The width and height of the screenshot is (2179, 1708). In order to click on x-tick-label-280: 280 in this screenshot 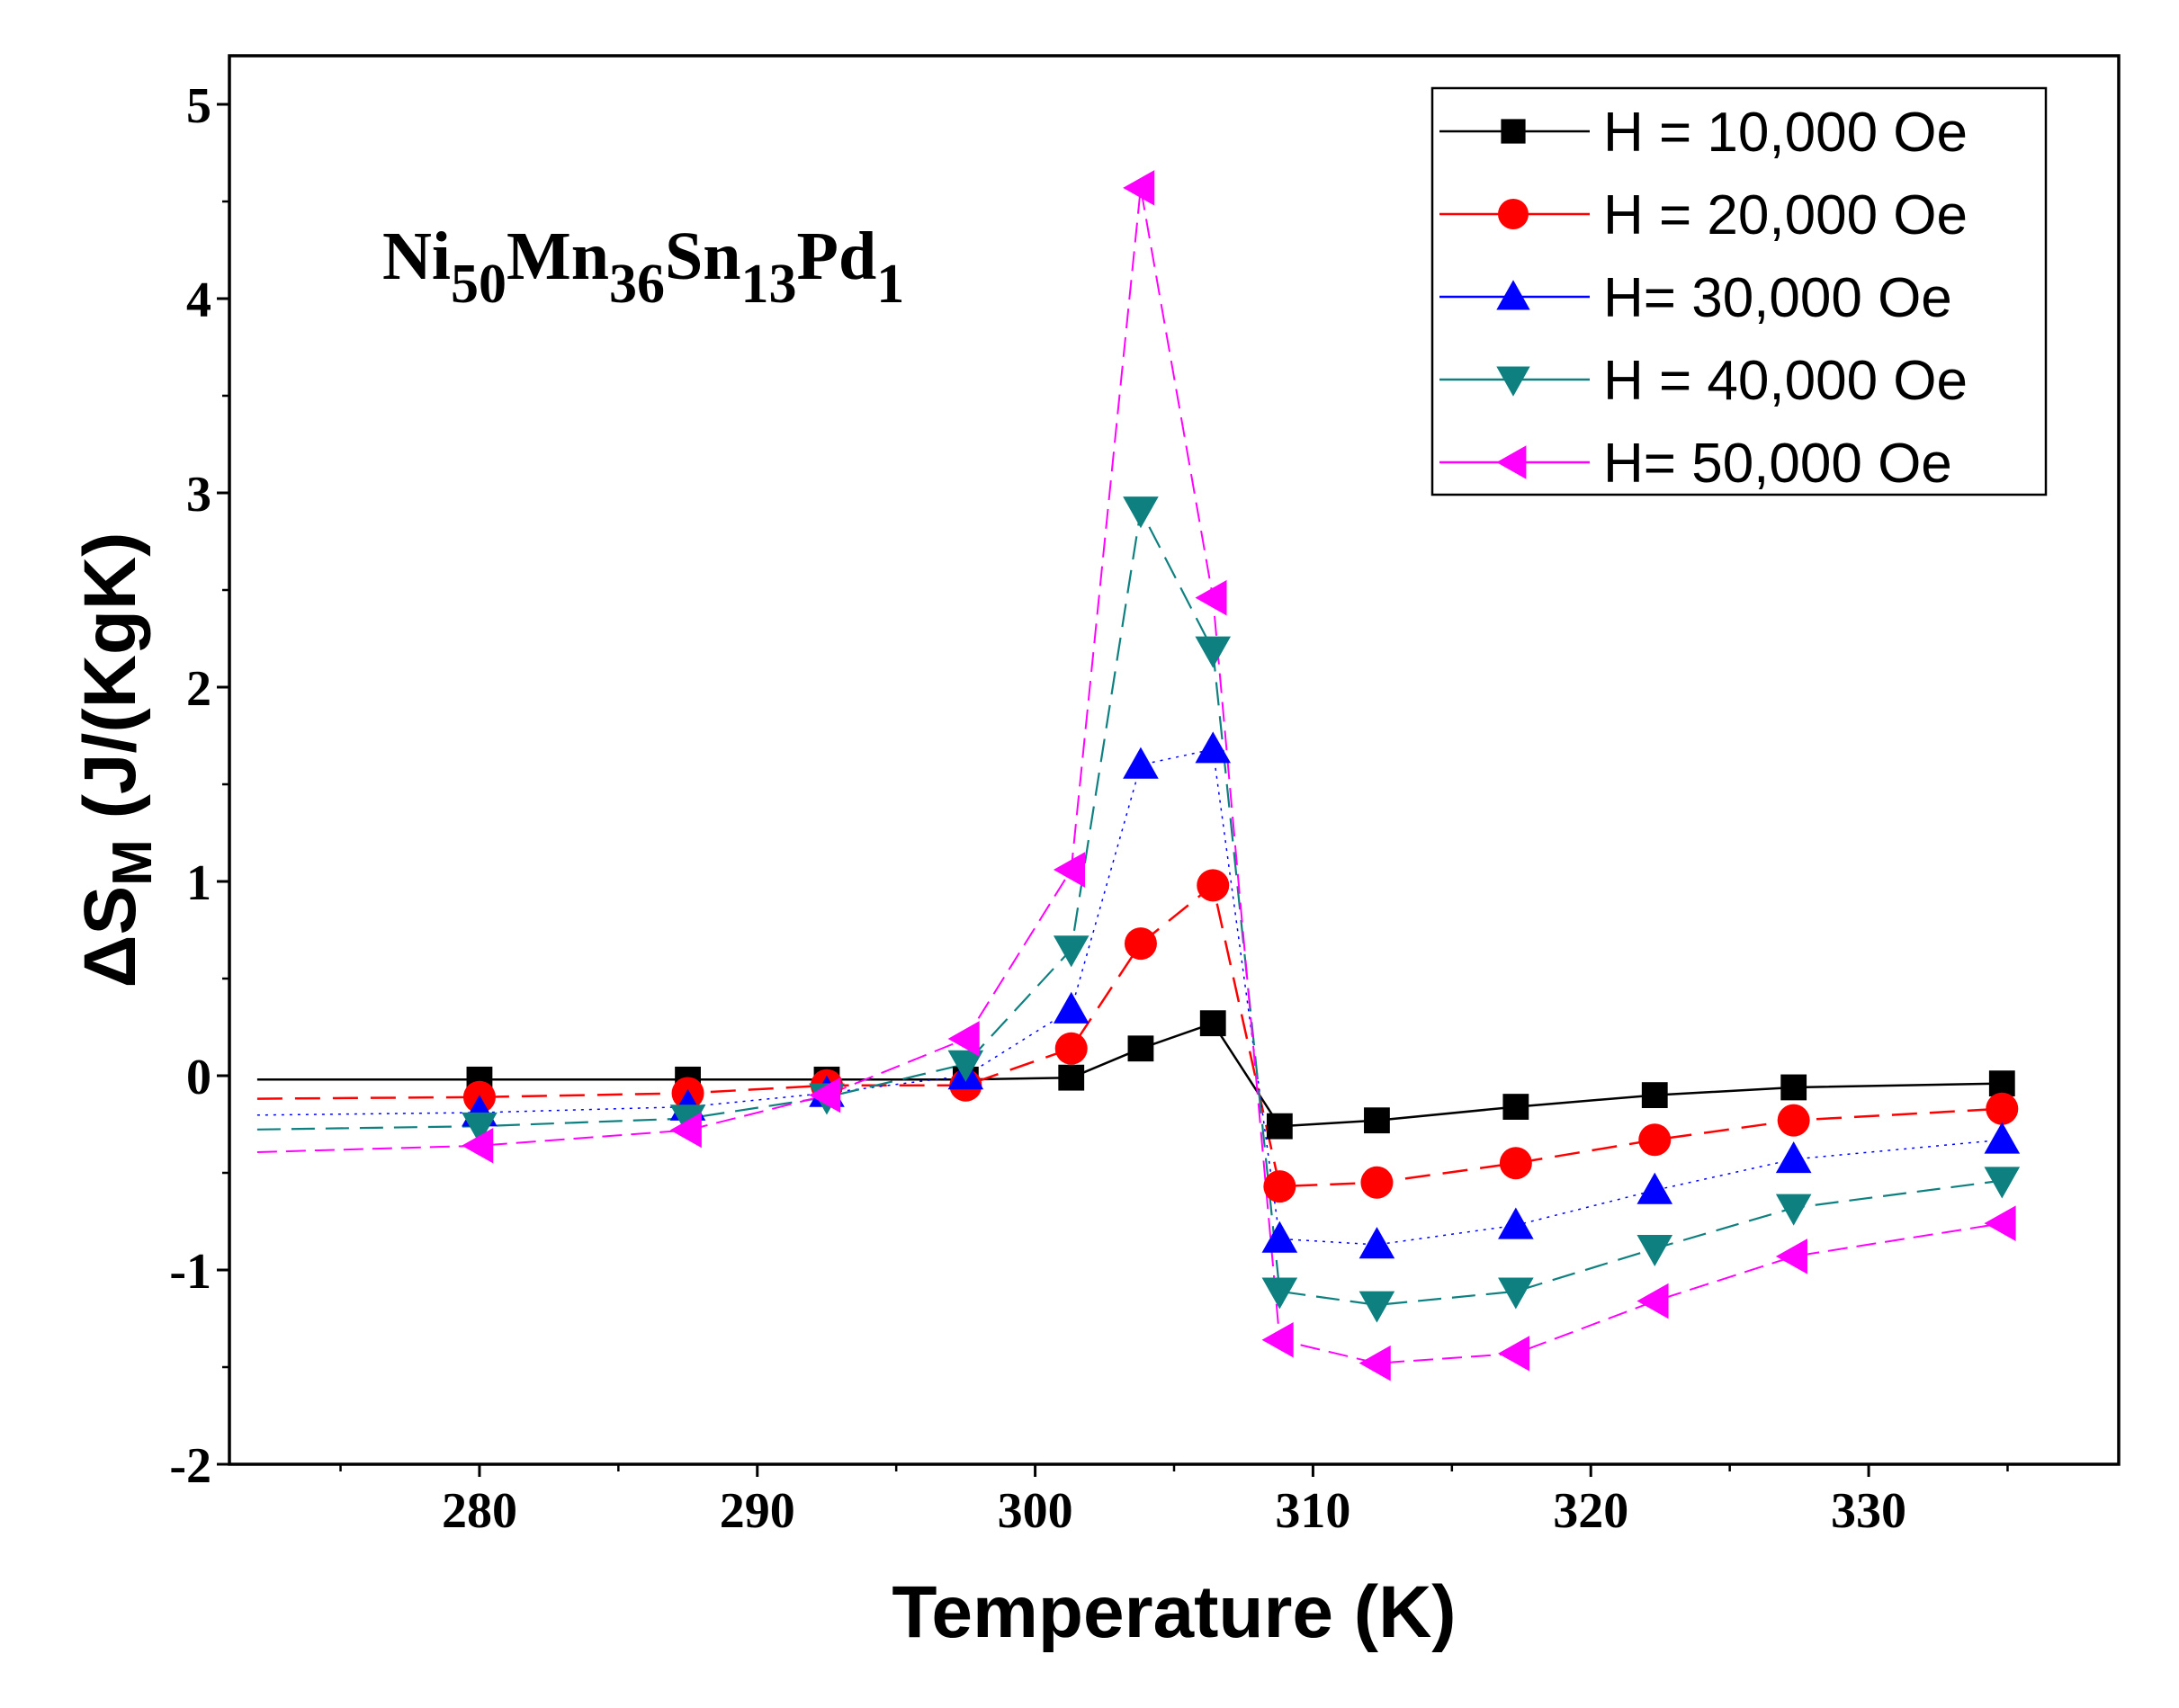, I will do `click(480, 1511)`.